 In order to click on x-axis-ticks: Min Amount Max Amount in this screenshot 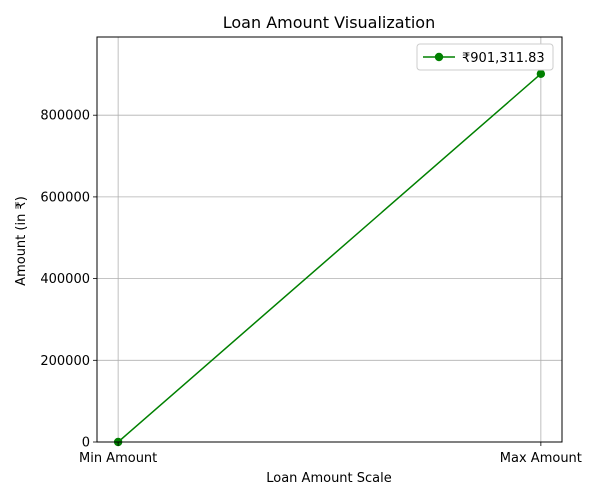, I will do `click(330, 454)`.